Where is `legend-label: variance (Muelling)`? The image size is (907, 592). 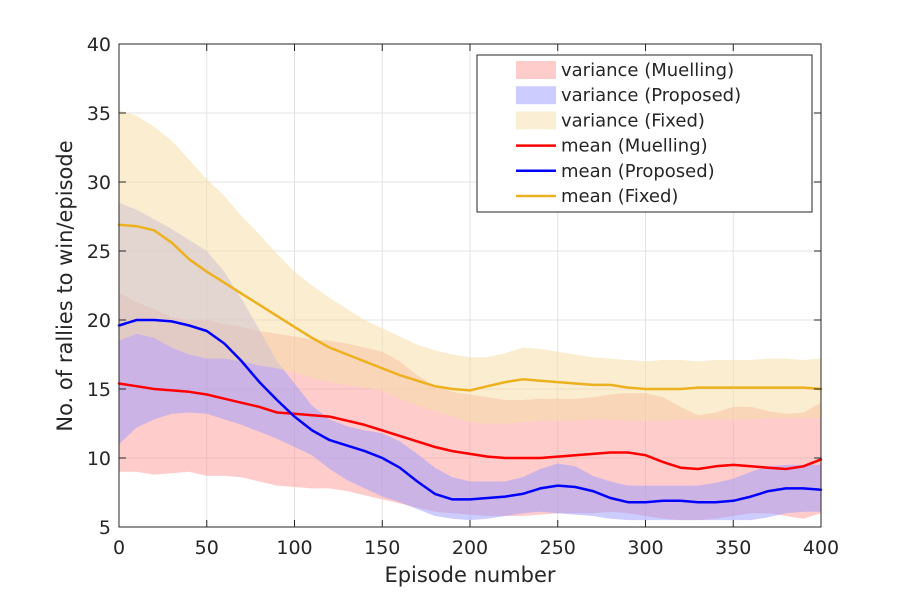
legend-label: variance (Muelling) is located at coordinates (647, 70).